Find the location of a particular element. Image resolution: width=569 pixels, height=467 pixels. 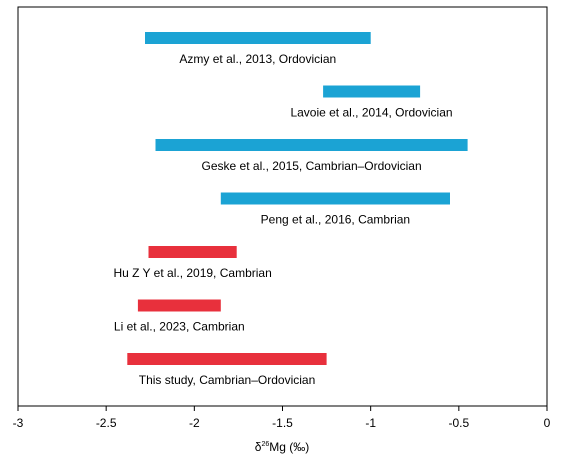

x-tick-label: -1.5 is located at coordinates (282, 423).